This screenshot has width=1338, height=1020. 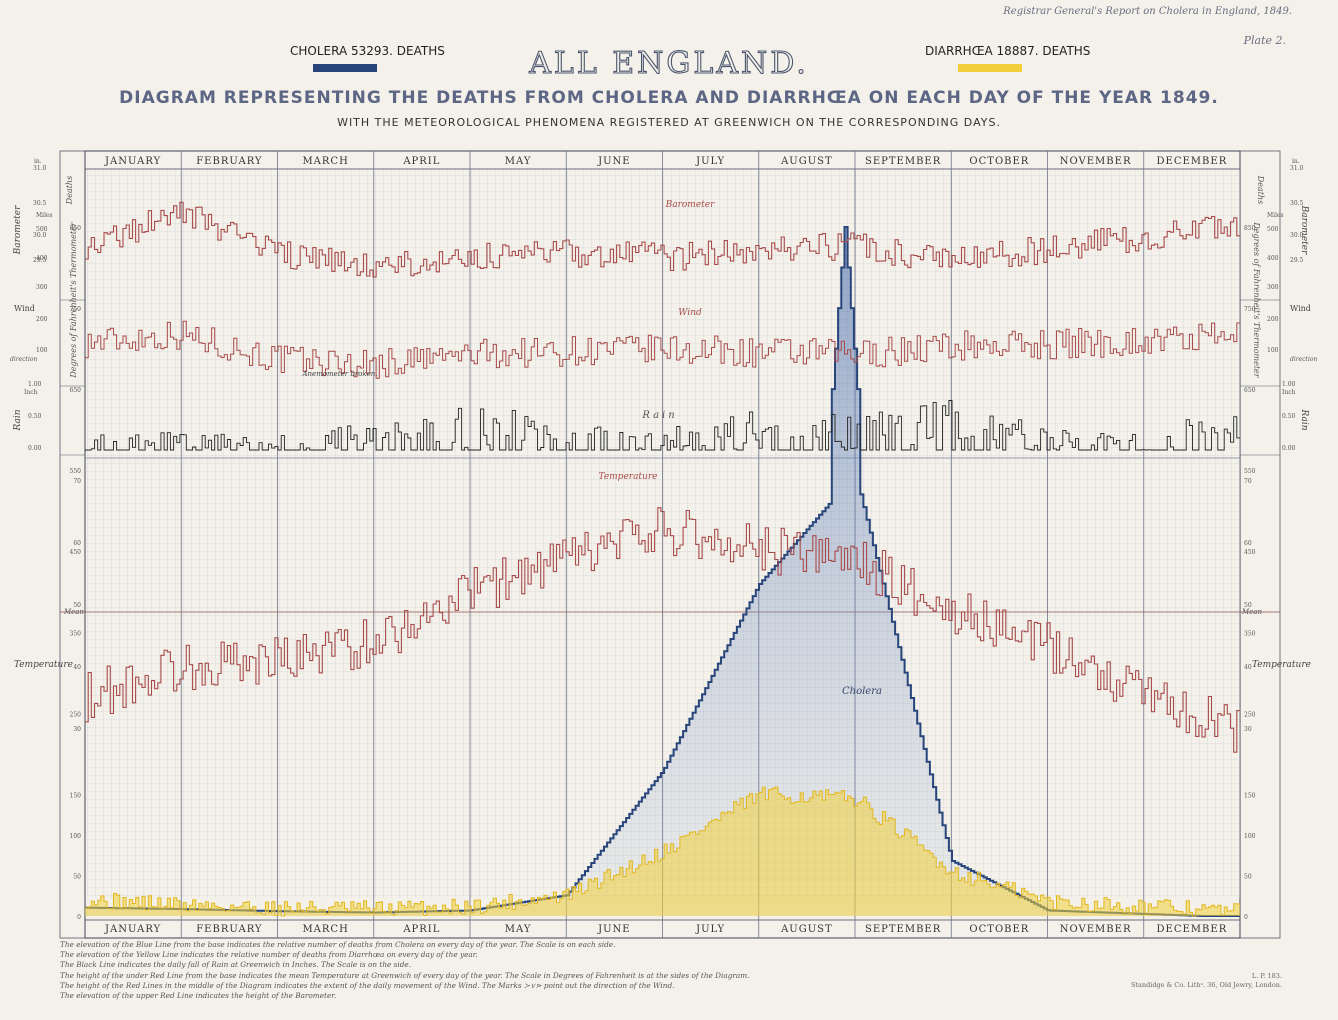 I want to click on temp-tick-right: 60, so click(x=1248, y=543).